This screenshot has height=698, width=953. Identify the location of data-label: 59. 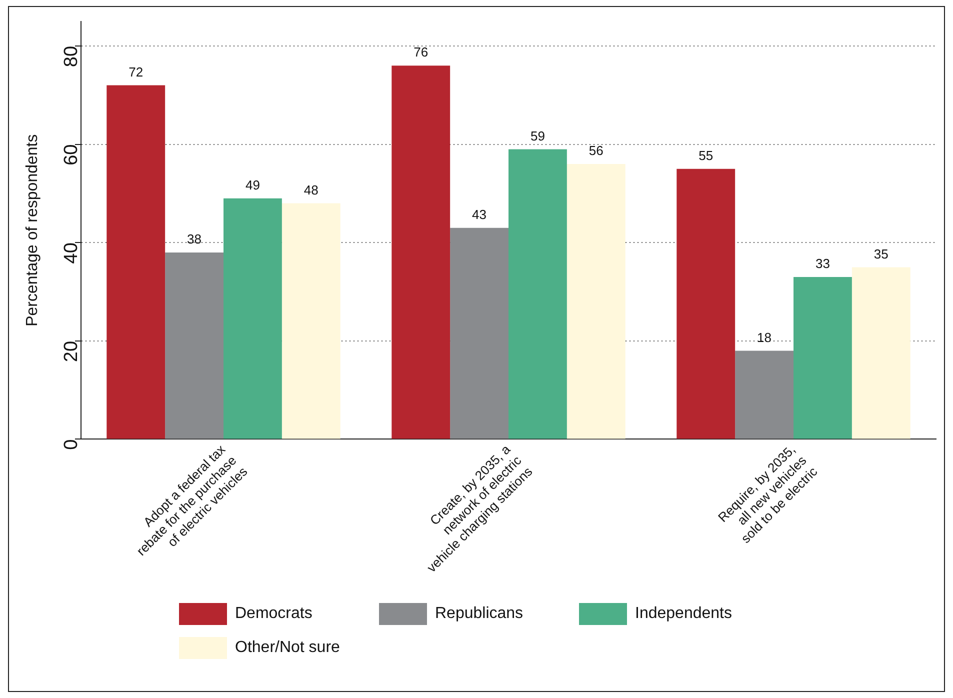
(537, 136).